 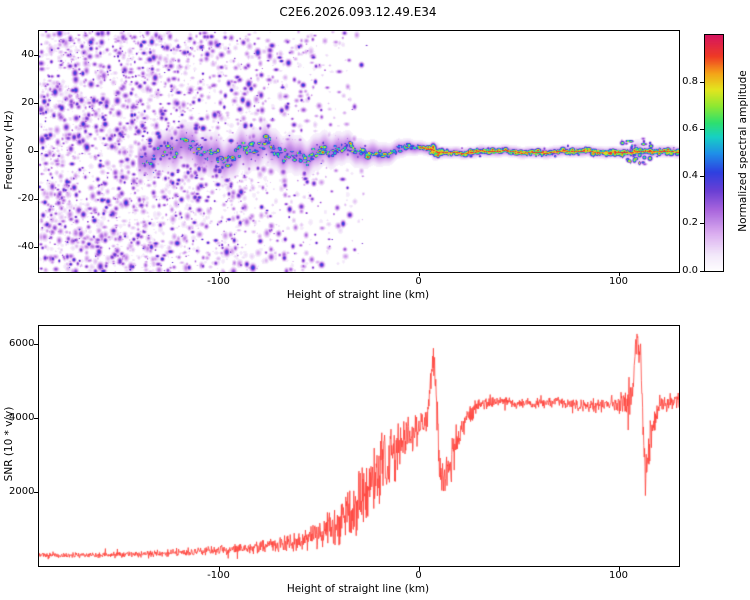 What do you see at coordinates (22, 343) in the screenshot?
I see `snr-y-tick-label: 6000` at bounding box center [22, 343].